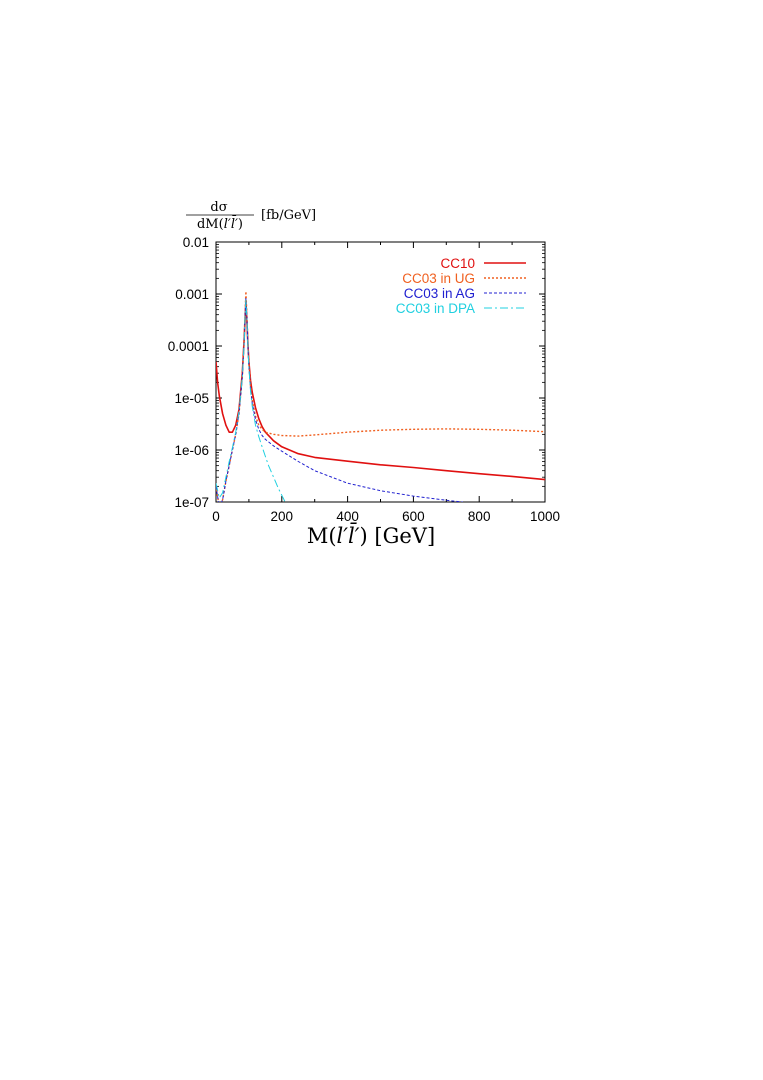 The height and width of the screenshot is (1080, 763). What do you see at coordinates (439, 293) in the screenshot?
I see `legend-label-2: CC03 in AG` at bounding box center [439, 293].